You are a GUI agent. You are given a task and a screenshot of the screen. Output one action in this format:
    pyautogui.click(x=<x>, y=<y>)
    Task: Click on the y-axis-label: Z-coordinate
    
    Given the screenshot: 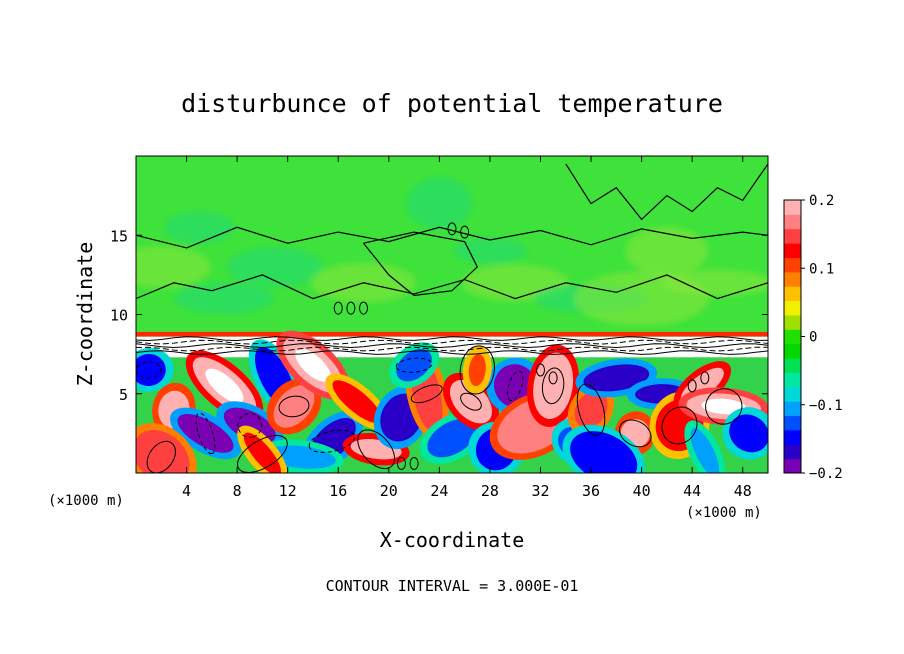 What is the action you would take?
    pyautogui.click(x=85, y=314)
    